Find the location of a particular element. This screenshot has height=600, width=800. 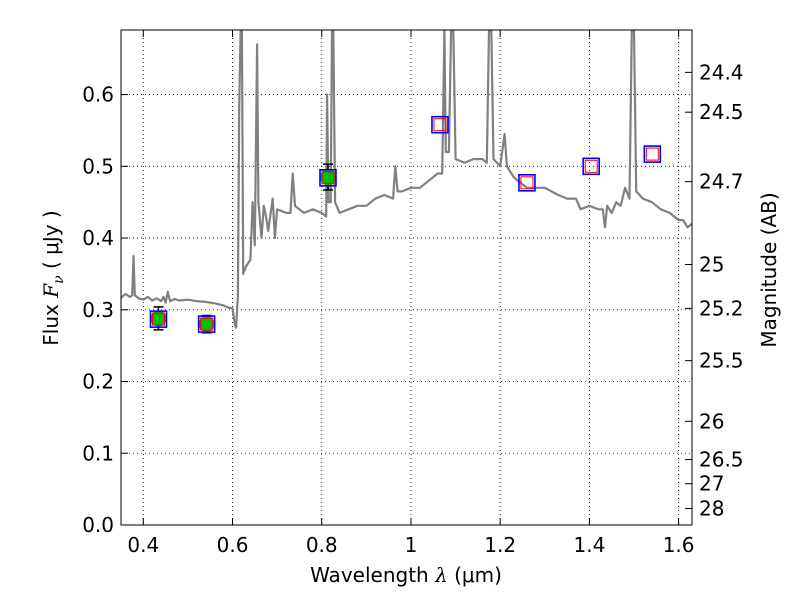

x-tick-label: 1.4 is located at coordinates (589, 545).